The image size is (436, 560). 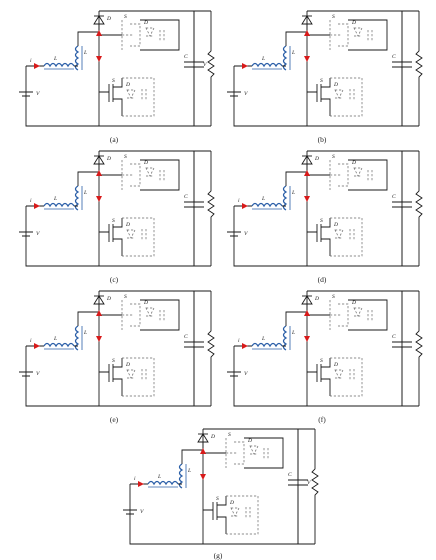 I want to click on panel-e: D L L i V S D S D C (e), so click(x=116, y=357).